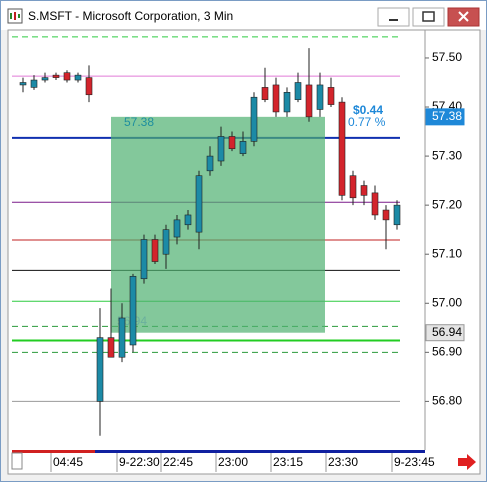 The image size is (487, 487). What do you see at coordinates (447, 253) in the screenshot?
I see `y-tick-label: 57.10` at bounding box center [447, 253].